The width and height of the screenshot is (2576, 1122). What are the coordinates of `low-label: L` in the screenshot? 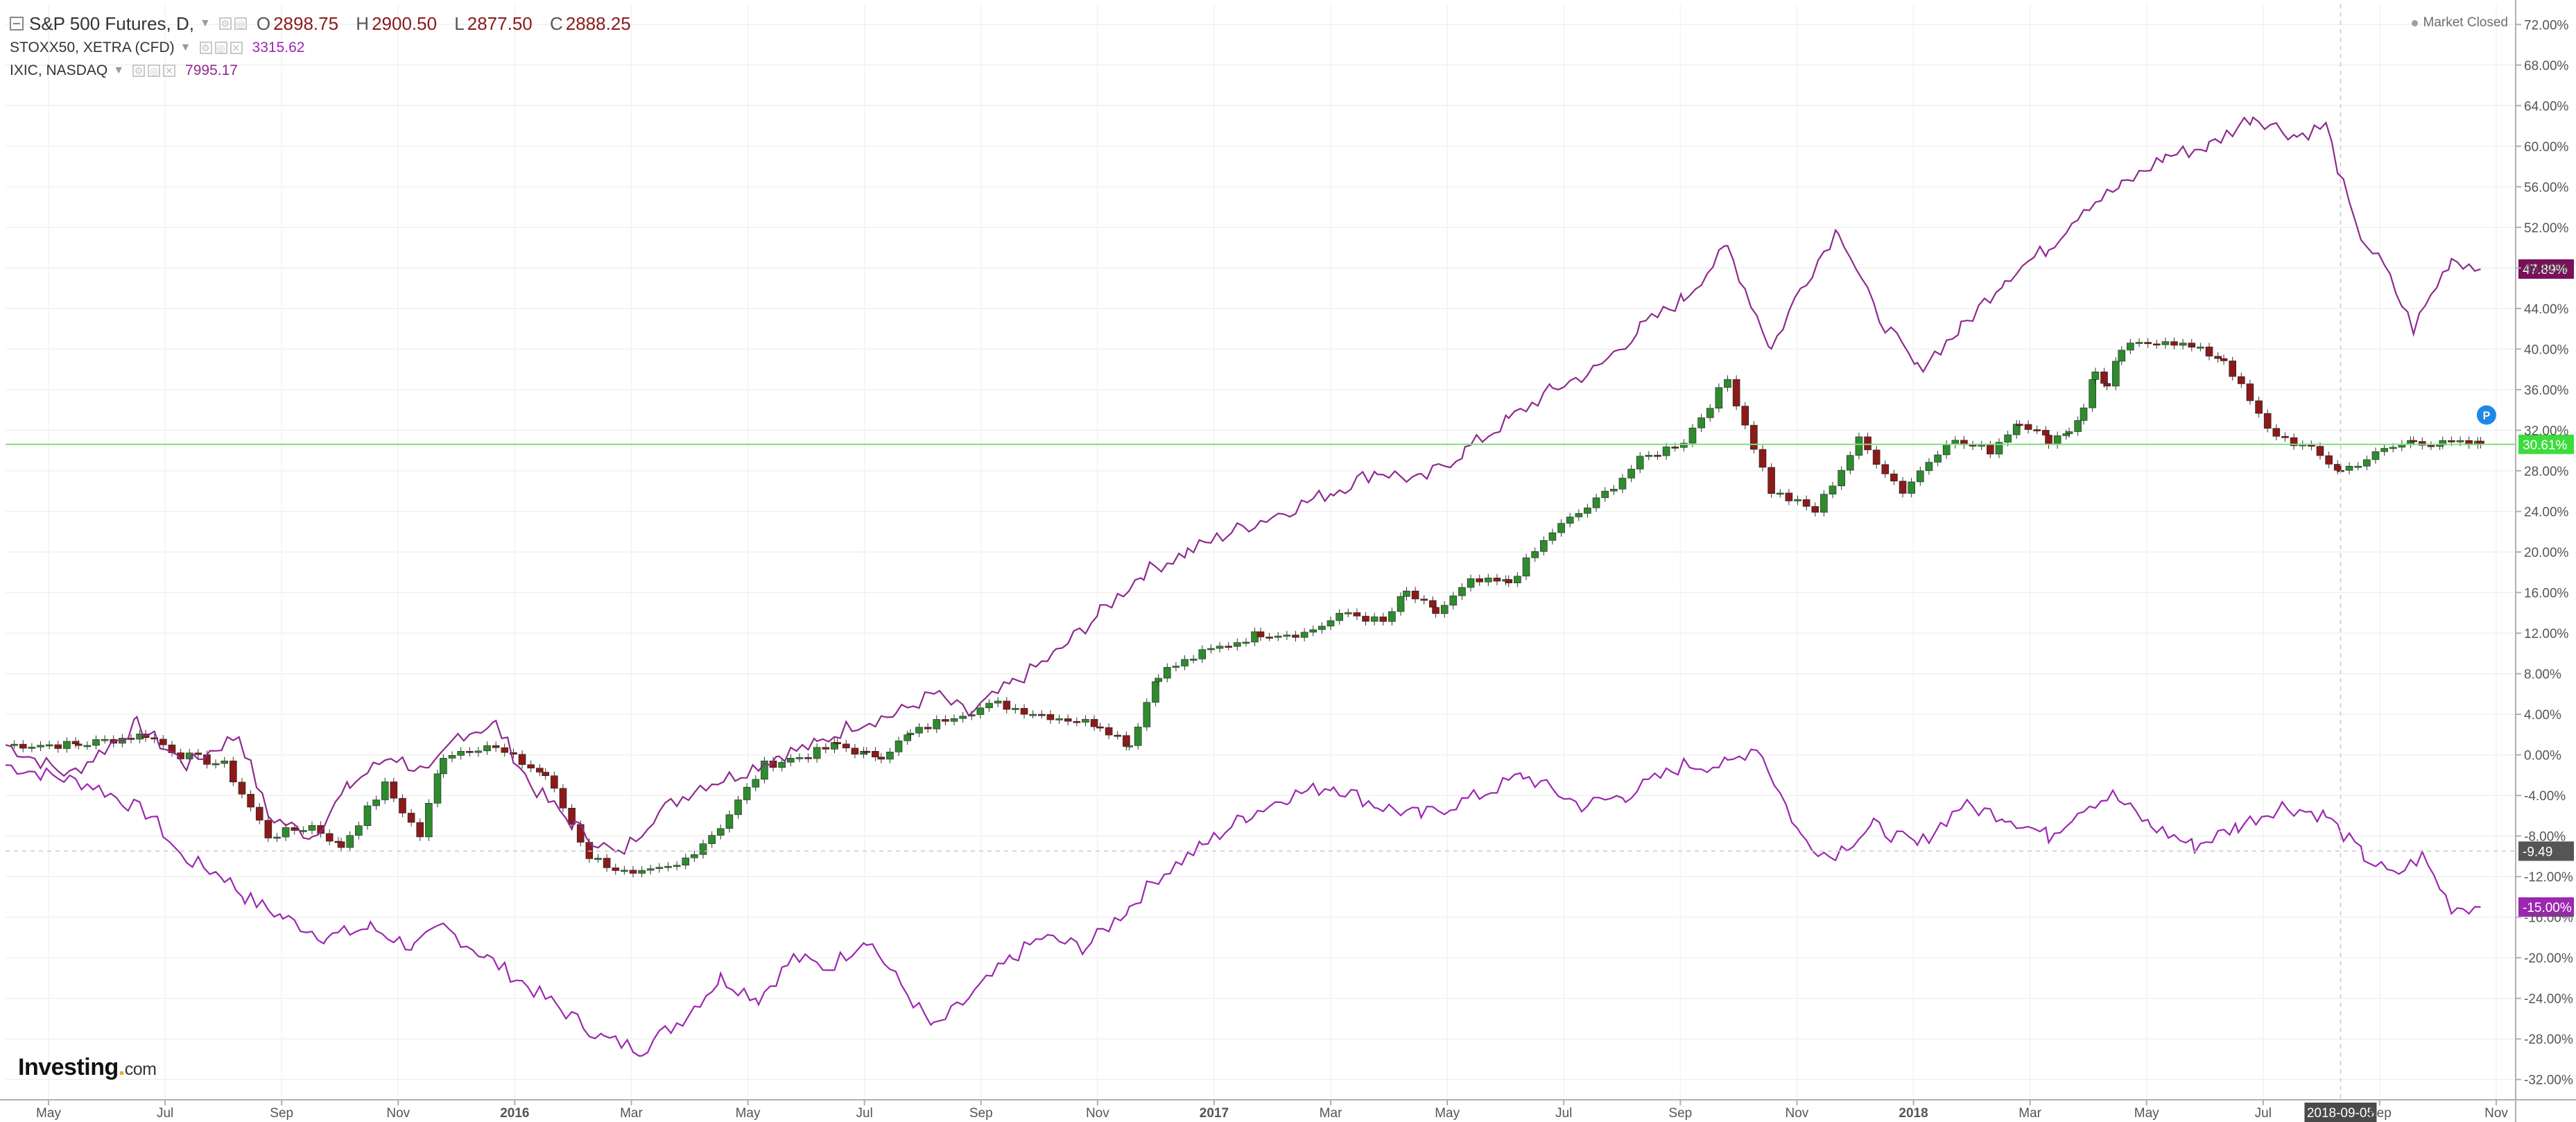 It's located at (459, 23).